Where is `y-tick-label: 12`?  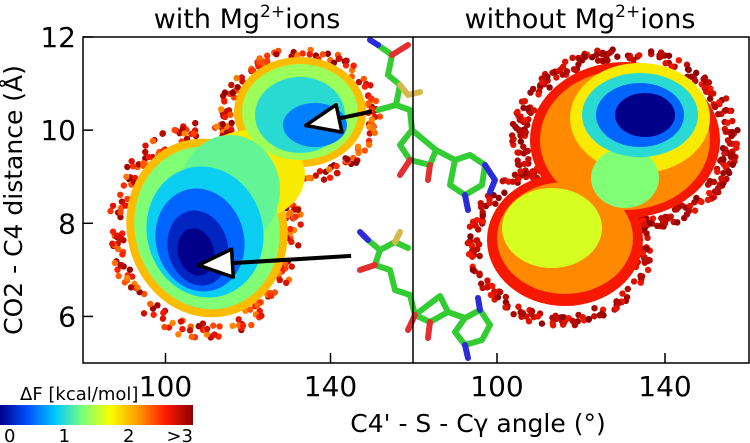 y-tick-label: 12 is located at coordinates (58, 37).